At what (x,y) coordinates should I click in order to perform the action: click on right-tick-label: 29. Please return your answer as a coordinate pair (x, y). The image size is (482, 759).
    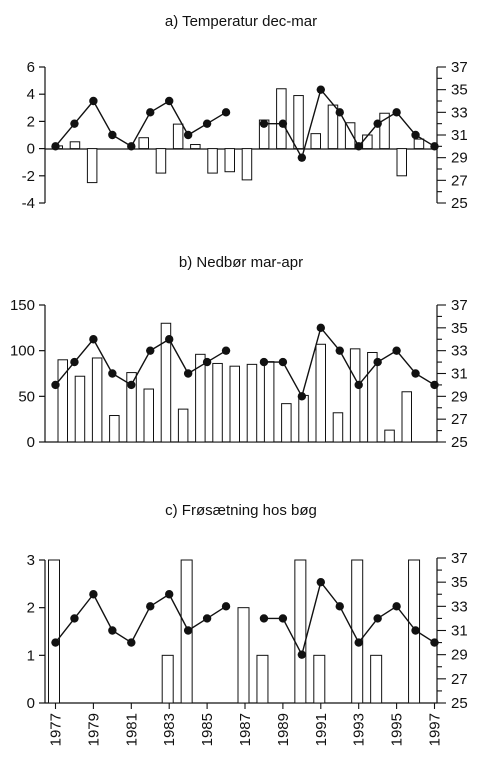
    Looking at the image, I should click on (459, 396).